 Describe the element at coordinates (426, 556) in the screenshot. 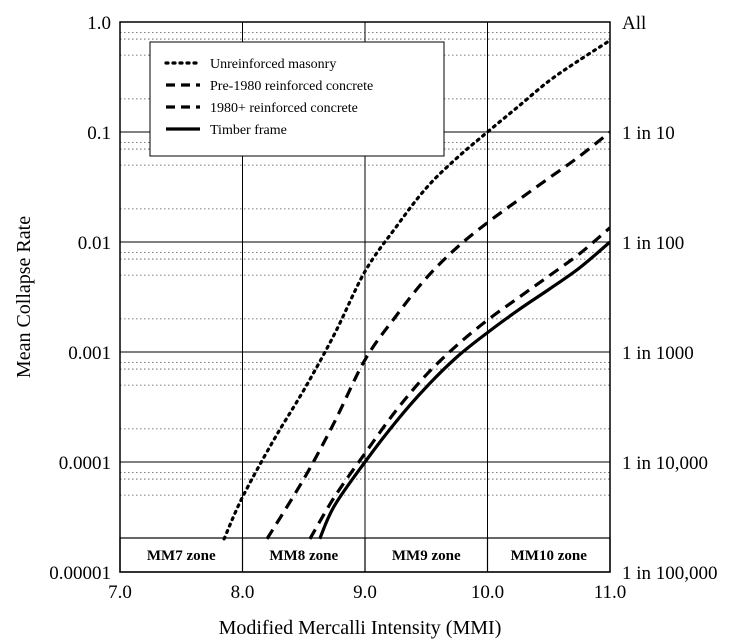

I see `zone-label: MM9 zone` at that location.